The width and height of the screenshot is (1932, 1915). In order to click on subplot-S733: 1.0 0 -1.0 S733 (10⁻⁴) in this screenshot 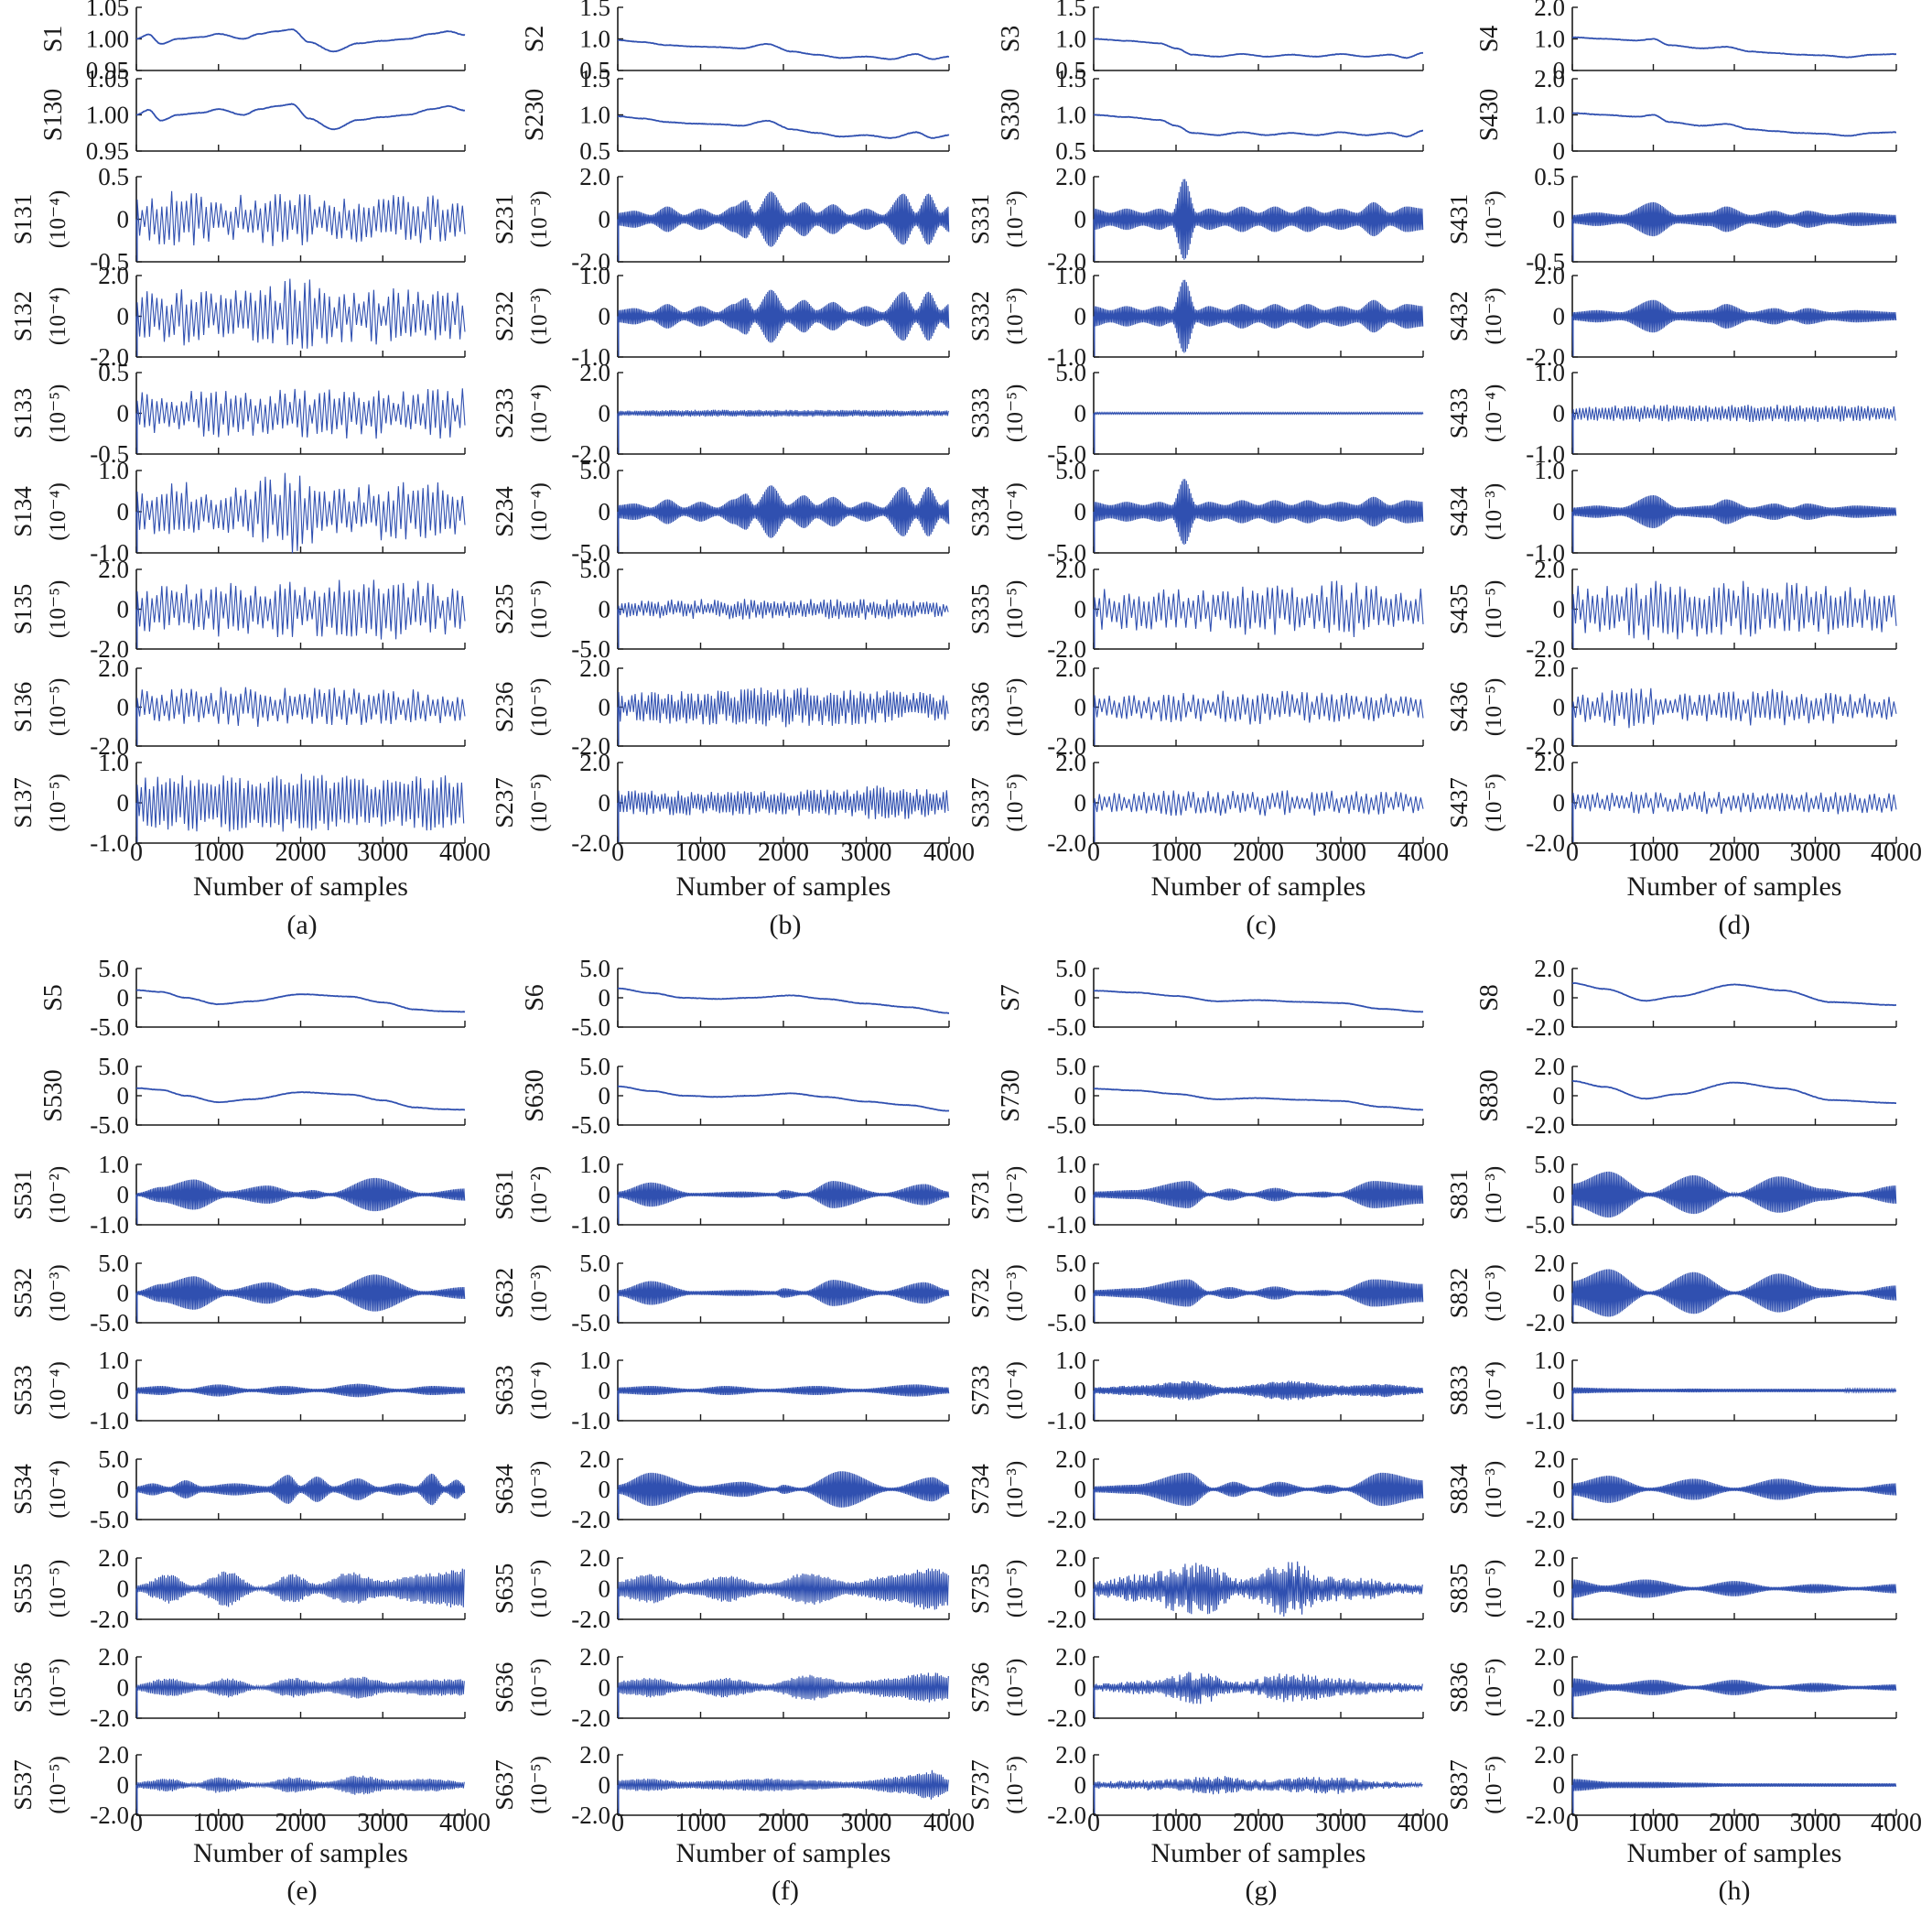, I will do `click(1195, 1390)`.